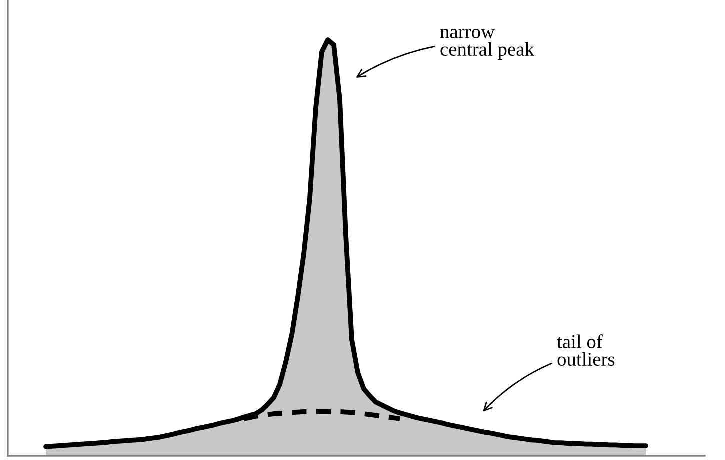 The width and height of the screenshot is (725, 460). Describe the element at coordinates (487, 44) in the screenshot. I see `annotation: narrow central peak` at that location.